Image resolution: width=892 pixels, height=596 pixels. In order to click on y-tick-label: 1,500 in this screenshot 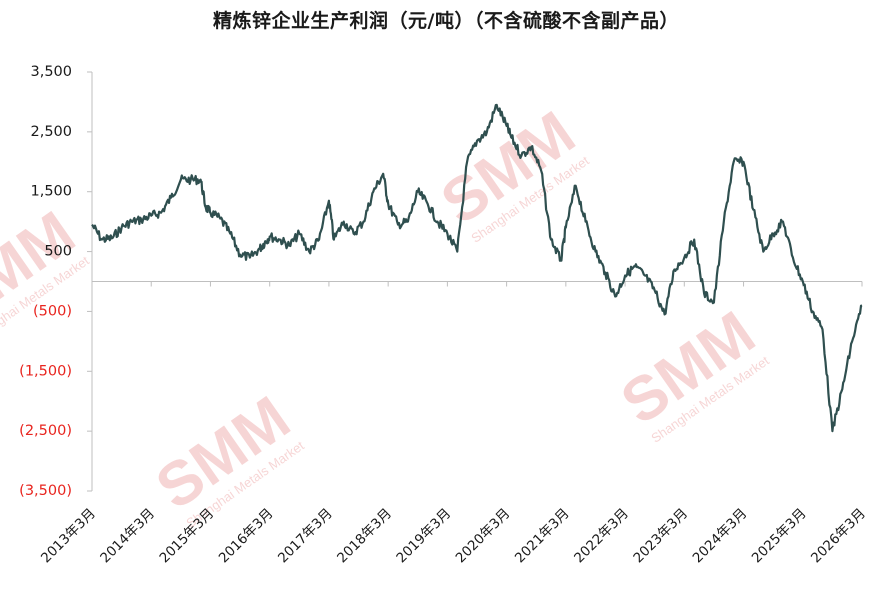, I will do `click(51, 192)`.